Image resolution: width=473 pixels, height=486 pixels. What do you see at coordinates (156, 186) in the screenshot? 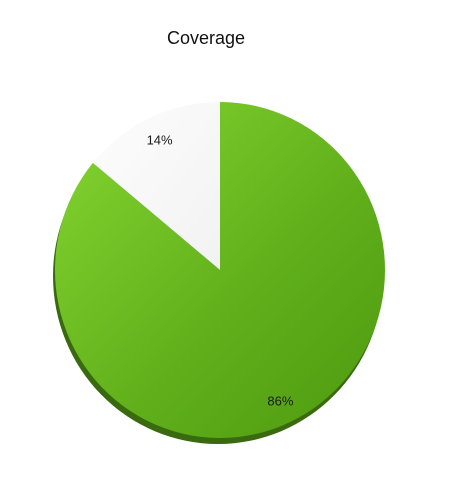
I see `pie-slice` at bounding box center [156, 186].